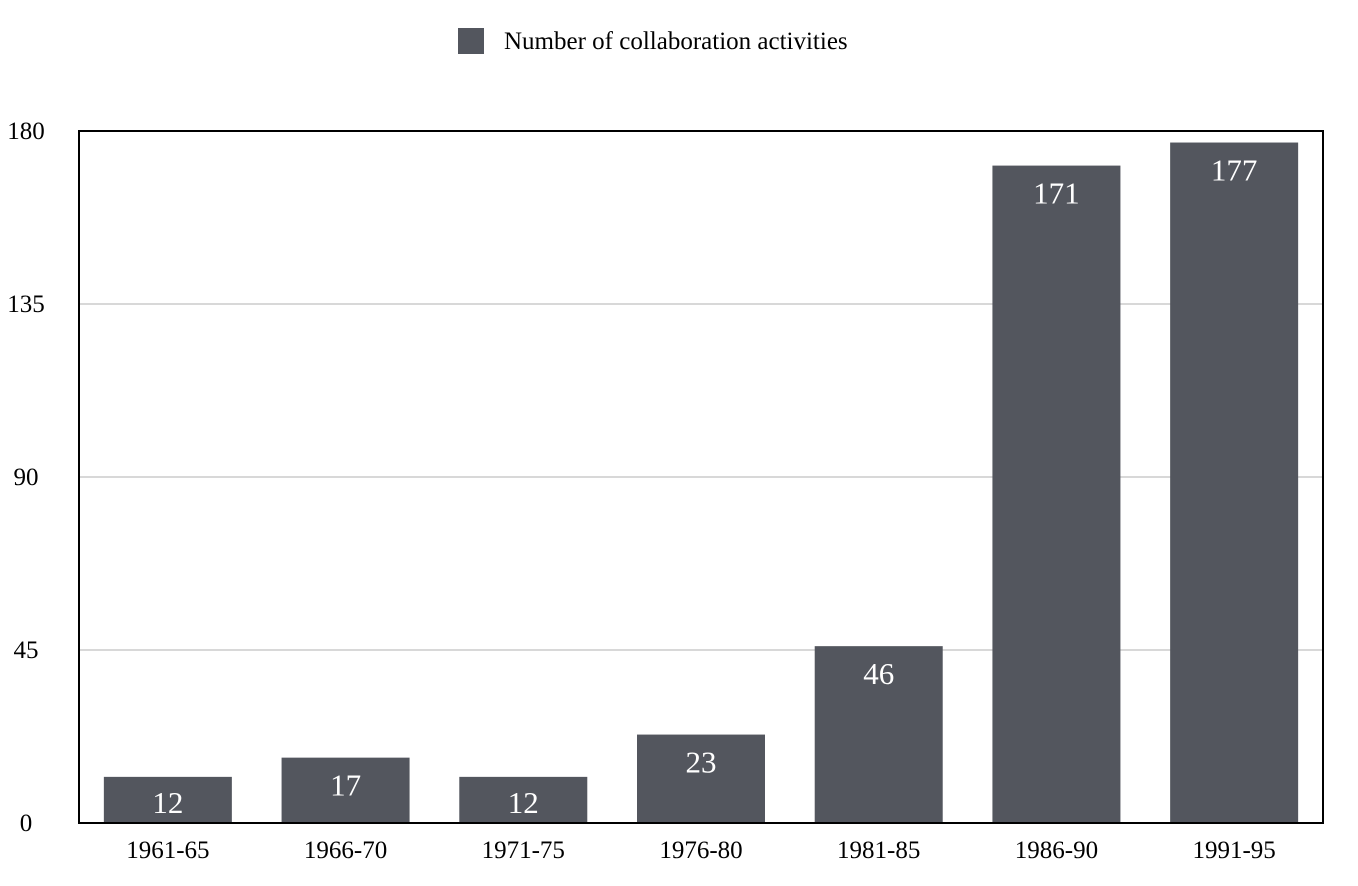 The height and width of the screenshot is (886, 1358). What do you see at coordinates (26, 304) in the screenshot?
I see `y-tick-label: 135` at bounding box center [26, 304].